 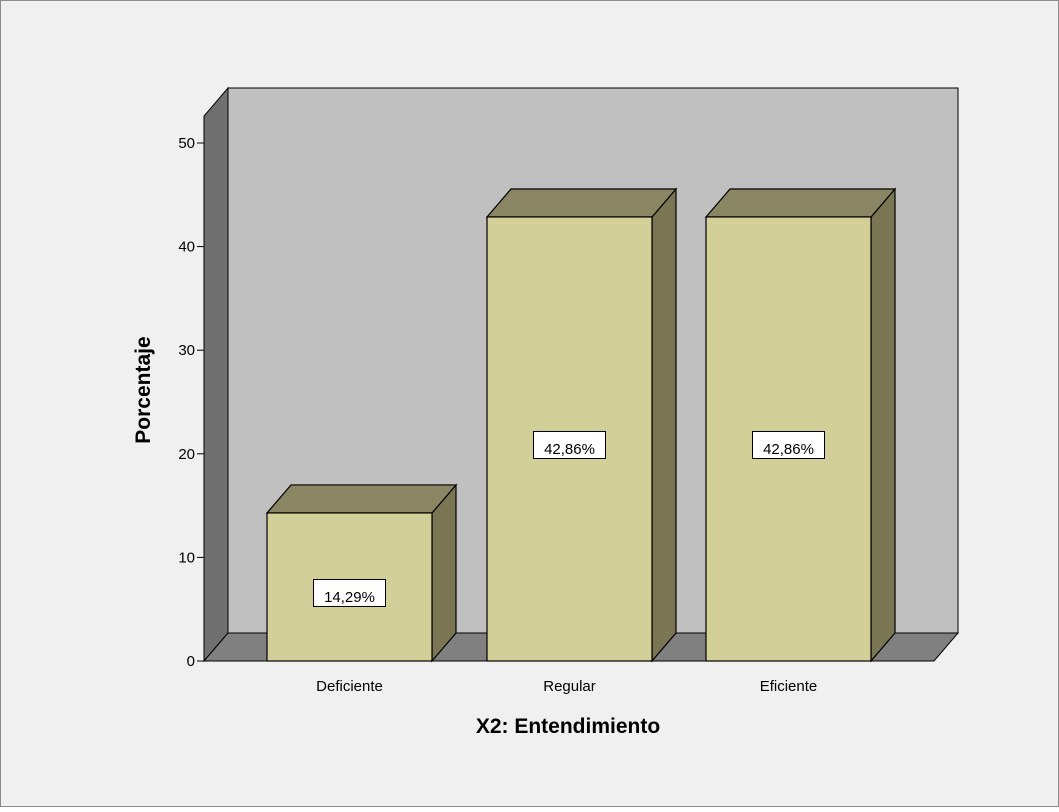 I want to click on bar-eficiente: 42,86%, so click(x=800, y=425).